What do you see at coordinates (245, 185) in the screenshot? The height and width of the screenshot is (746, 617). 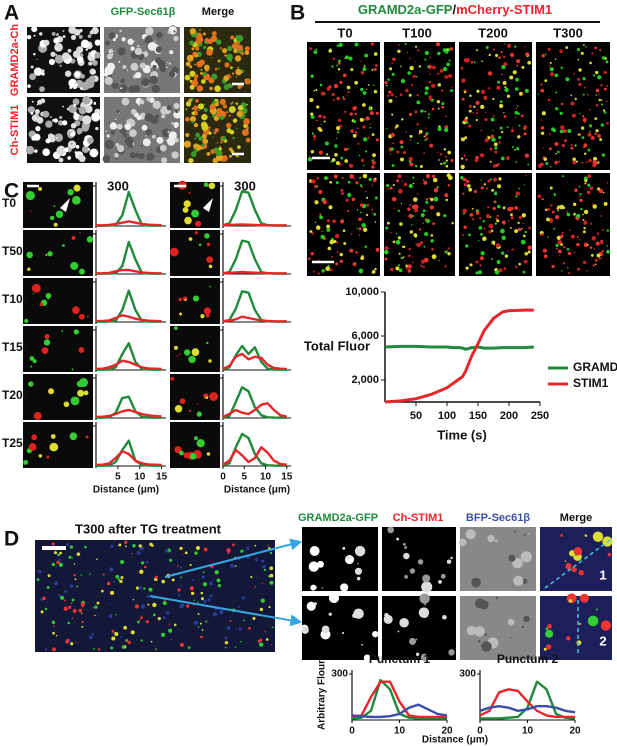 I see `y-tick-label: 300` at bounding box center [245, 185].